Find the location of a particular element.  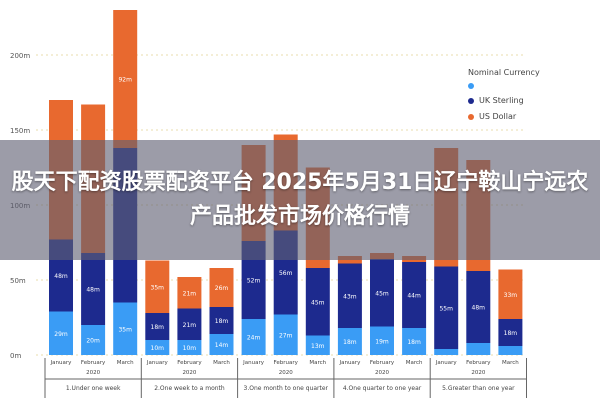

bar-data-label: 26m is located at coordinates (222, 288).